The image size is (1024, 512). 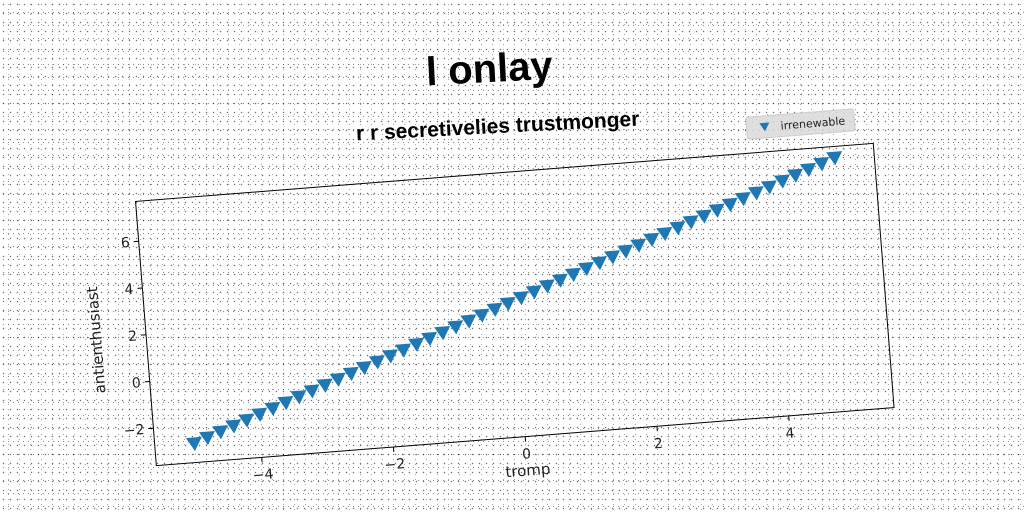 I want to click on y-axis: −2 0 2 4 6, so click(x=137, y=337).